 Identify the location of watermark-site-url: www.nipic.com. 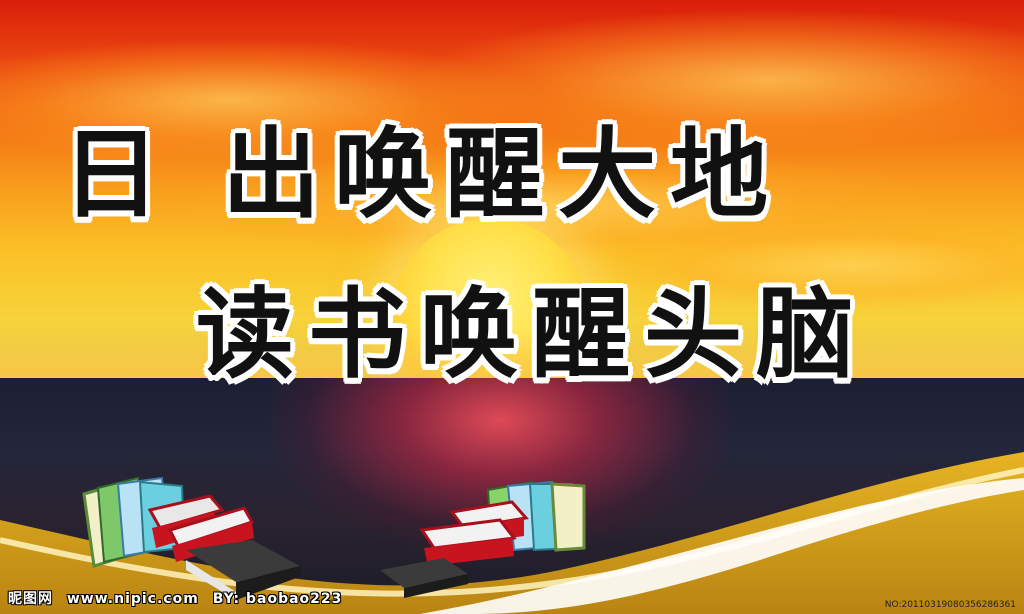
(132, 599).